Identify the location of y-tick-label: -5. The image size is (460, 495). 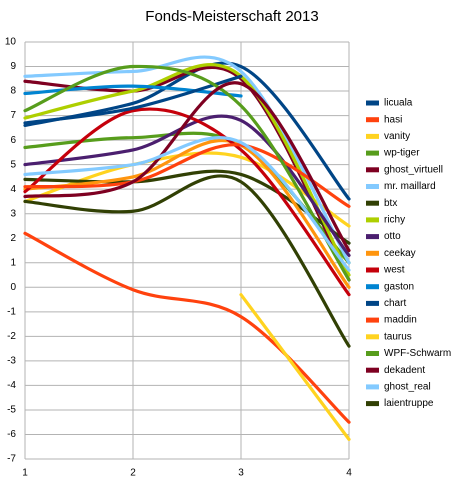
(11, 410).